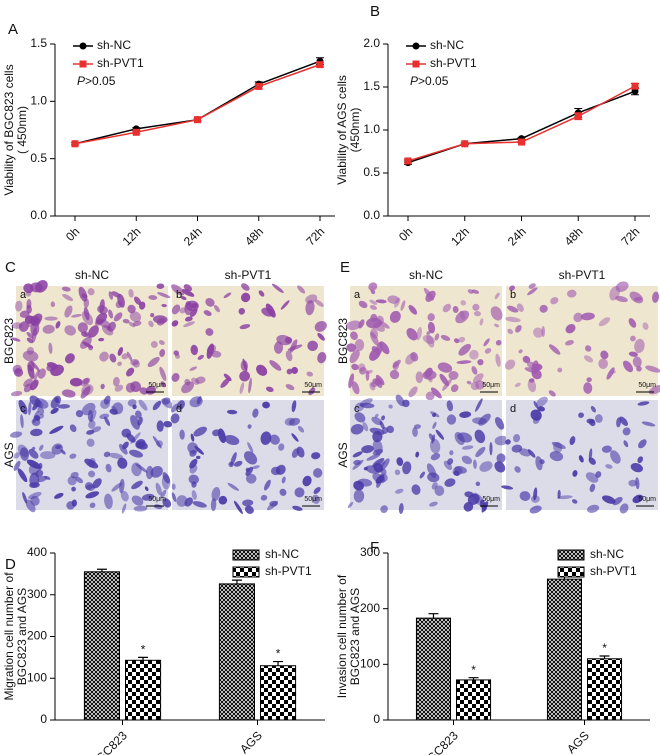 This screenshot has width=660, height=755. What do you see at coordinates (38, 43) in the screenshot?
I see `y-tick-label: 1.5` at bounding box center [38, 43].